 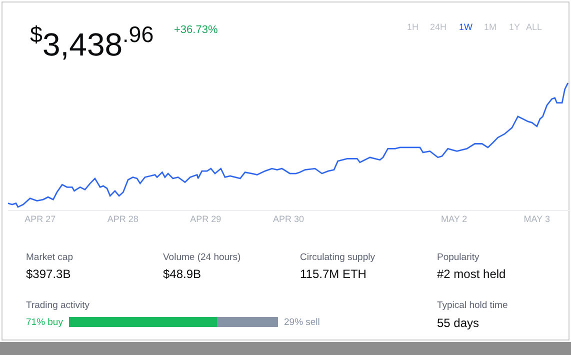 What do you see at coordinates (458, 323) in the screenshot?
I see `text: 55 days` at bounding box center [458, 323].